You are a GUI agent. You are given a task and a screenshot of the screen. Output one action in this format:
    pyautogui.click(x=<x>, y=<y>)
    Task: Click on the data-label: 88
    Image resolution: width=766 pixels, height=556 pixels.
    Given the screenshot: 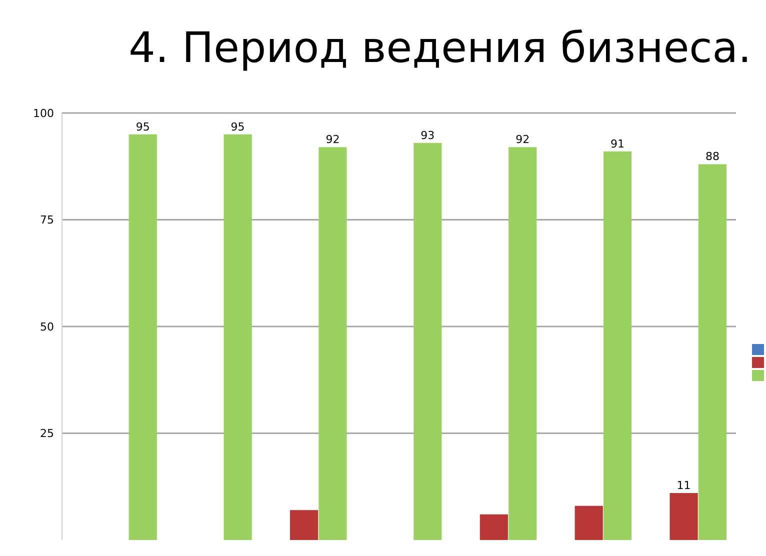 What is the action you would take?
    pyautogui.click(x=712, y=157)
    